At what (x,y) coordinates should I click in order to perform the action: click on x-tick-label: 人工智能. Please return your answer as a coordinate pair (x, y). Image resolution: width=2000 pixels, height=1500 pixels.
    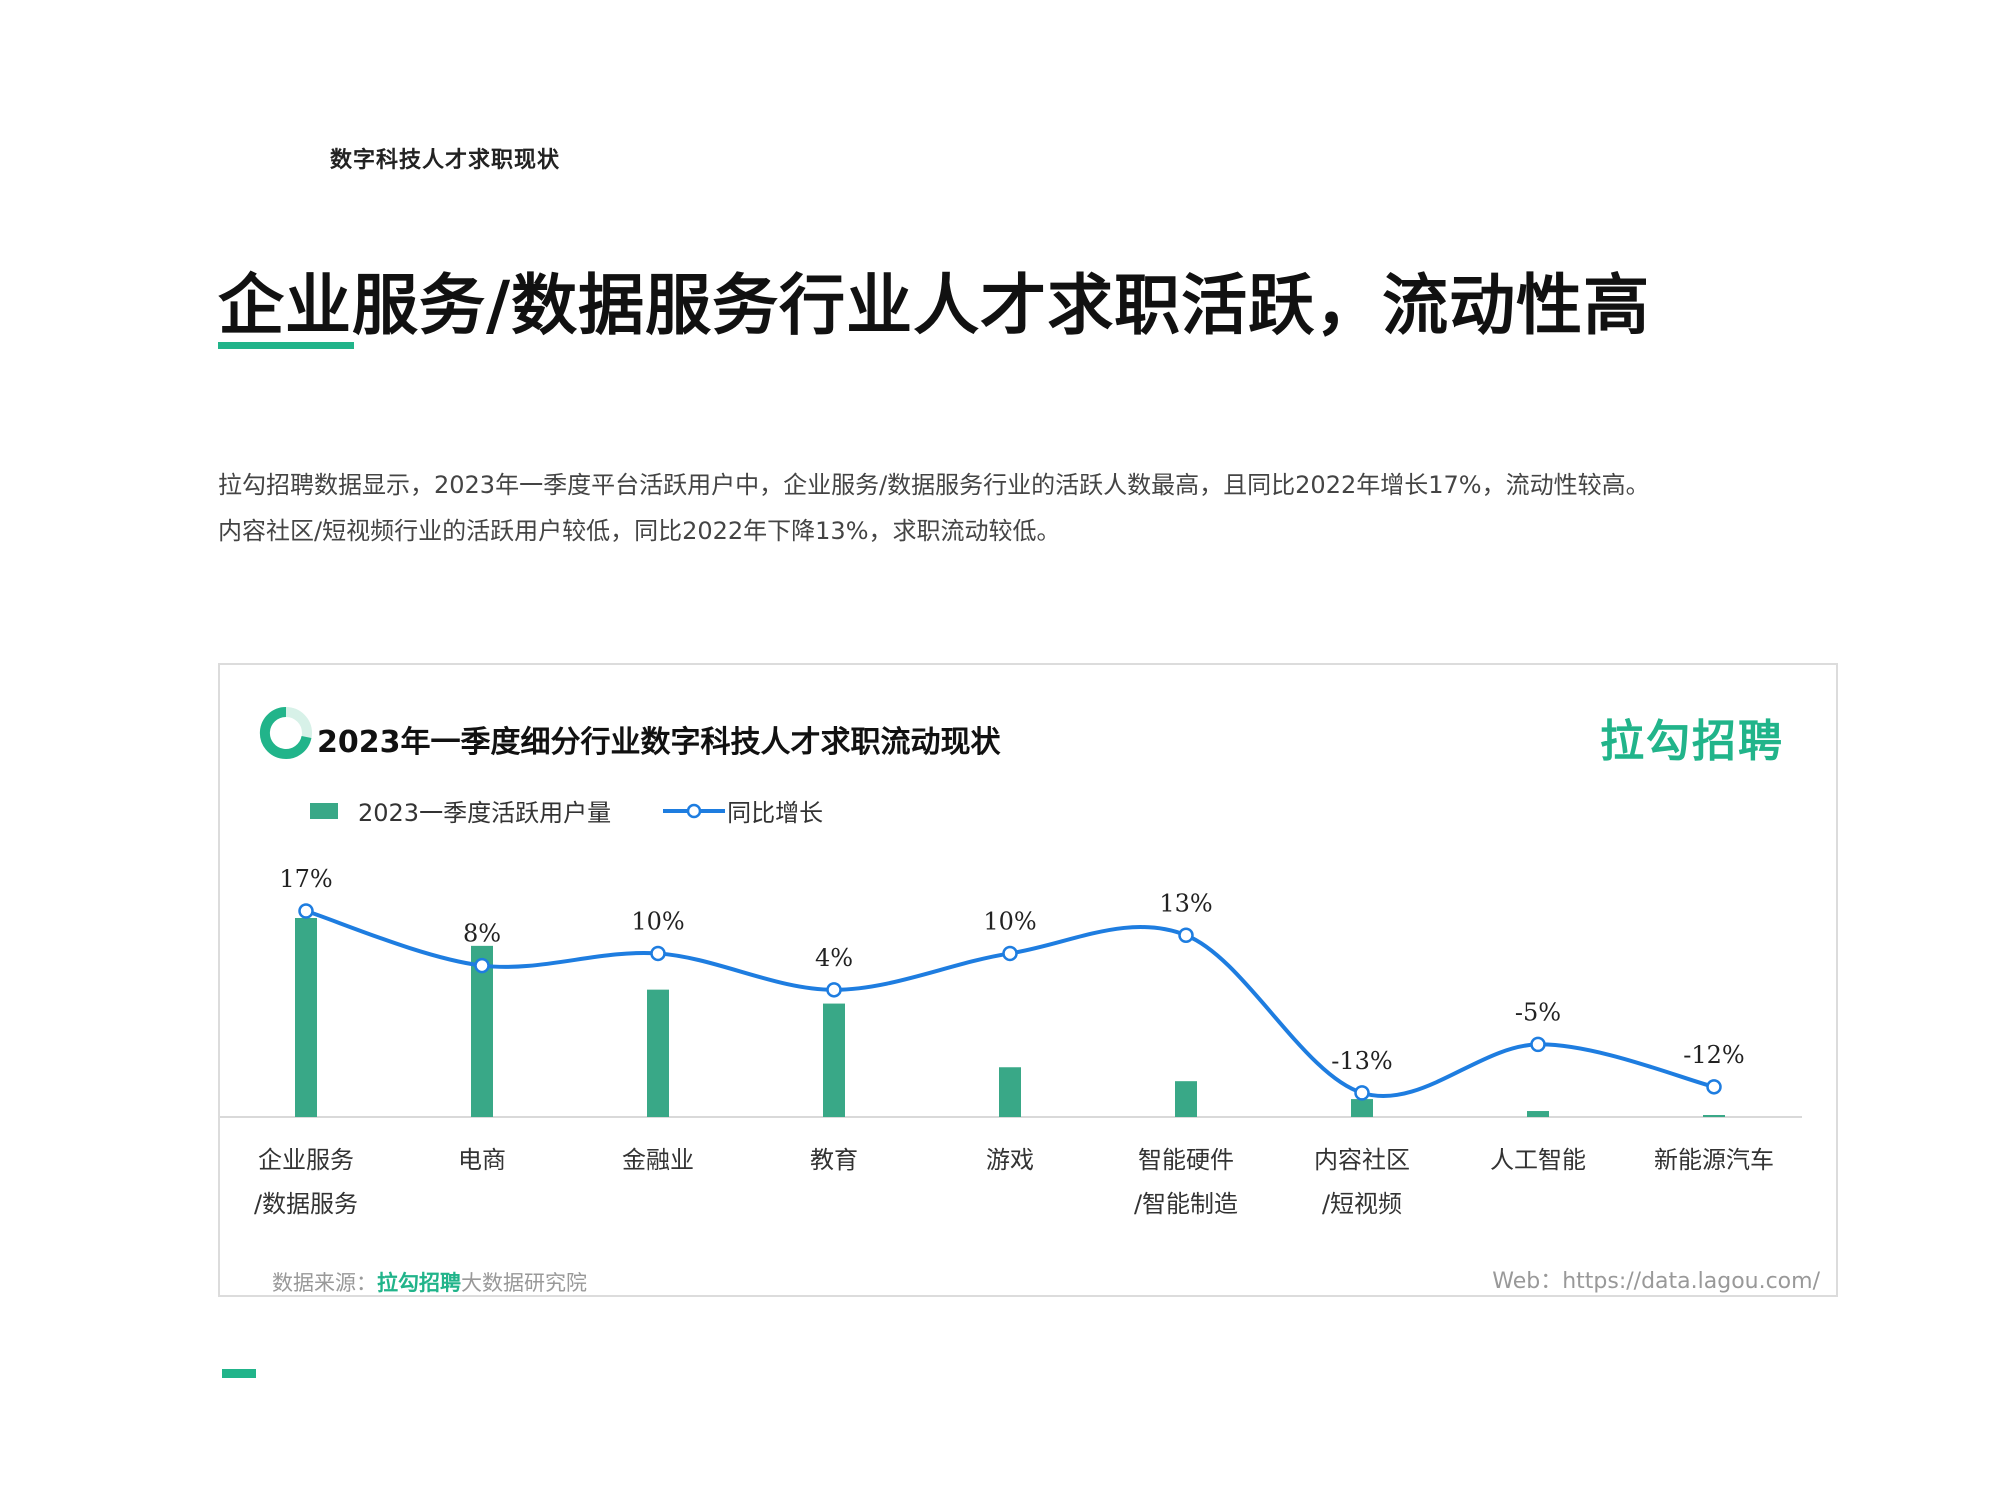
    Looking at the image, I should click on (1538, 1160).